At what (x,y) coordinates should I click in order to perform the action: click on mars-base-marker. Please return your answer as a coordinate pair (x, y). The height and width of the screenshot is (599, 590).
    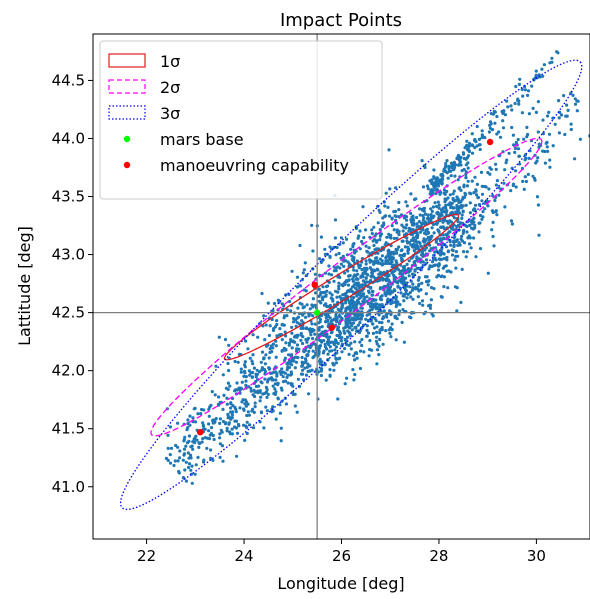
    Looking at the image, I should click on (317, 312).